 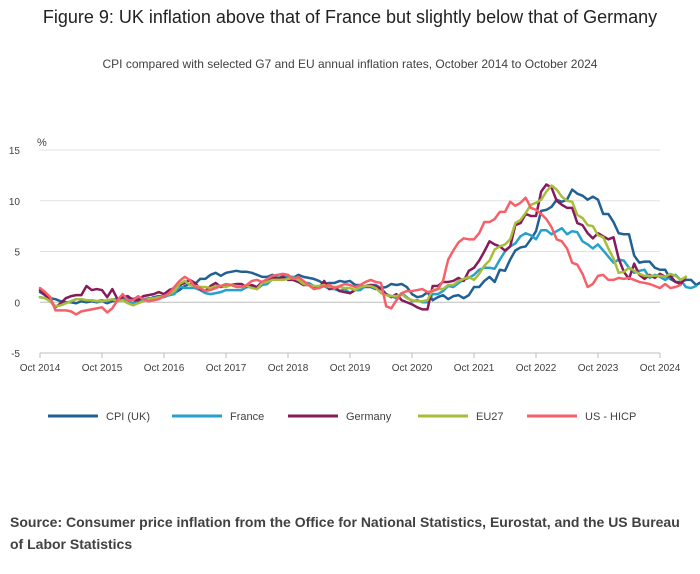 I want to click on x-tick-label: Oct 2021, so click(x=474, y=368).